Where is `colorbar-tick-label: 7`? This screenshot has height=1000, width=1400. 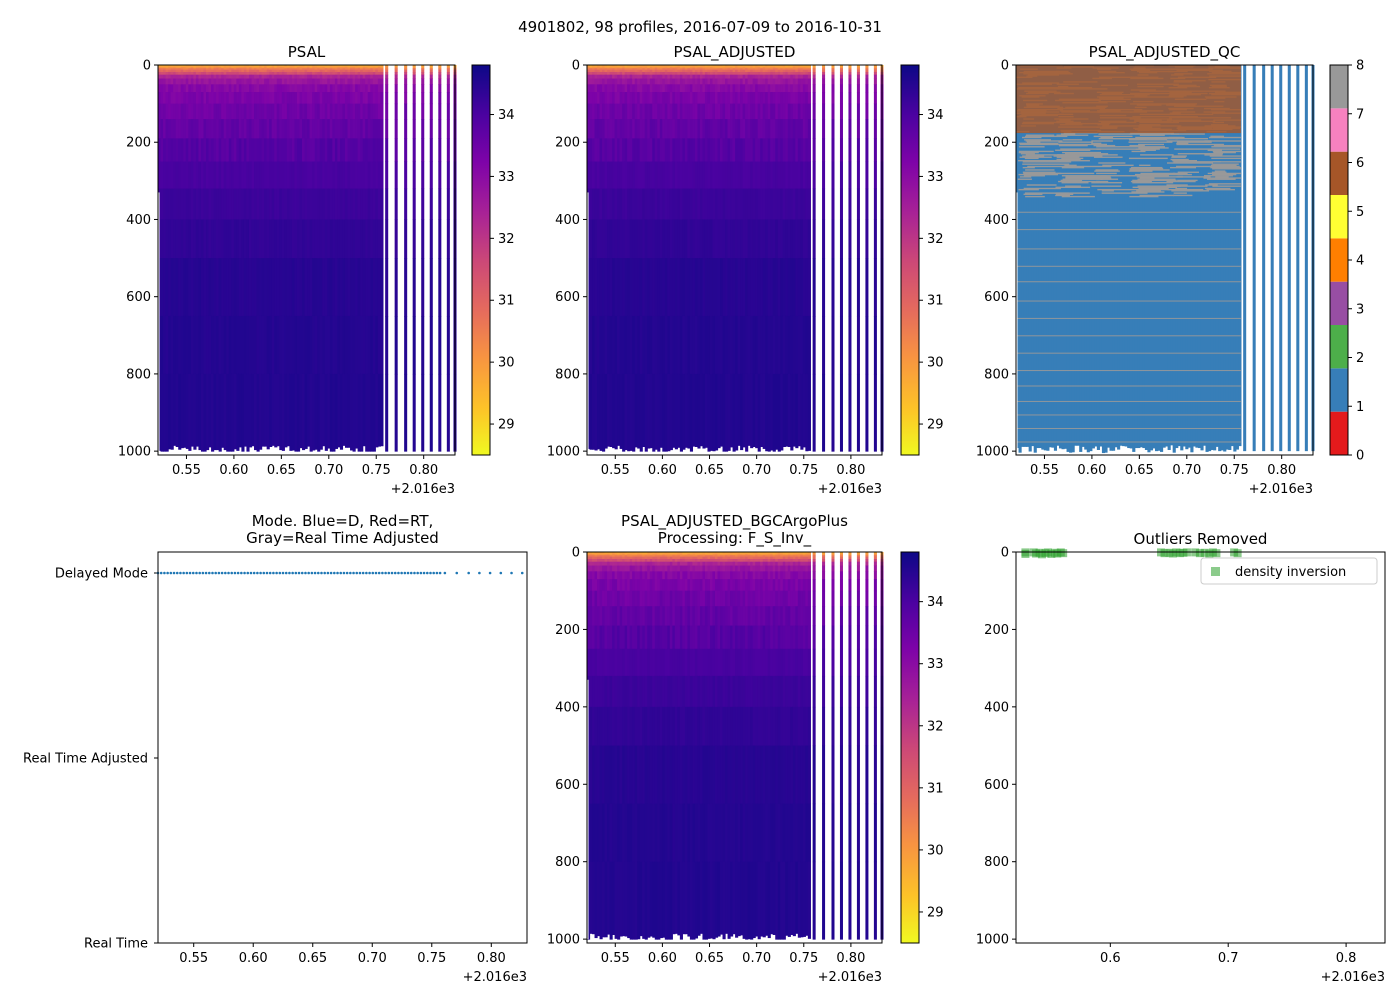
colorbar-tick-label: 7 is located at coordinates (1360, 114).